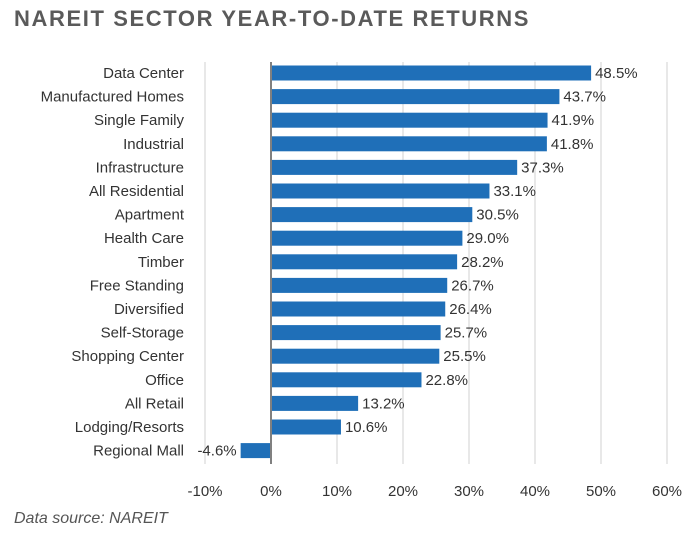  What do you see at coordinates (584, 97) in the screenshot?
I see `bar-value-label: 43.7%` at bounding box center [584, 97].